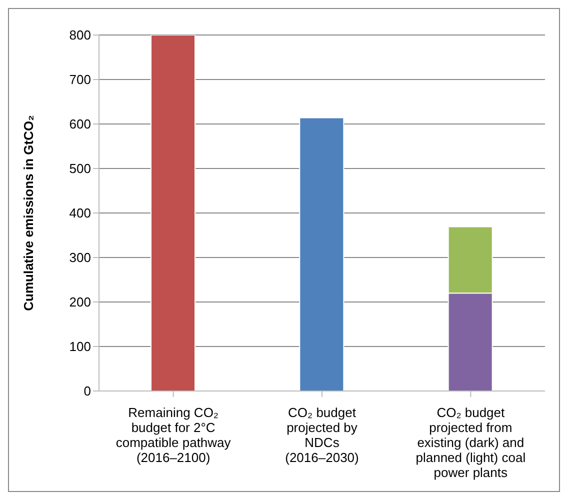 The width and height of the screenshot is (570, 502). Describe the element at coordinates (174, 435) in the screenshot. I see `x-tick-label: Remaining CO₂ budget for 2°C compatible pathway (2016–2100)` at that location.